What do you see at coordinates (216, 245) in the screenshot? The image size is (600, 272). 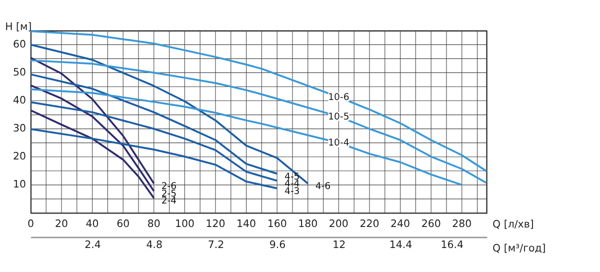 I see `x2-tick-label: 7.2` at bounding box center [216, 245].